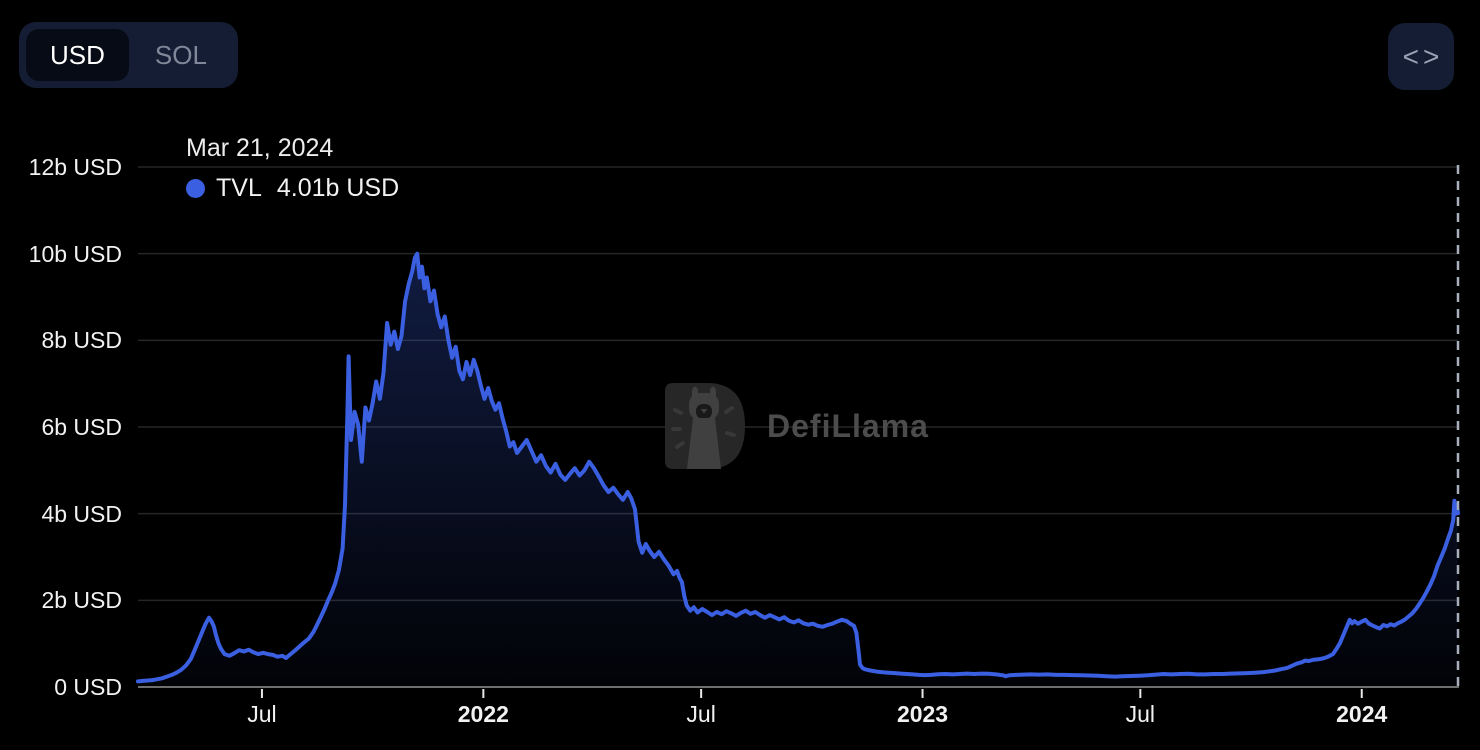 This screenshot has width=1480, height=750. I want to click on defillama-logo-icon, so click(705, 426).